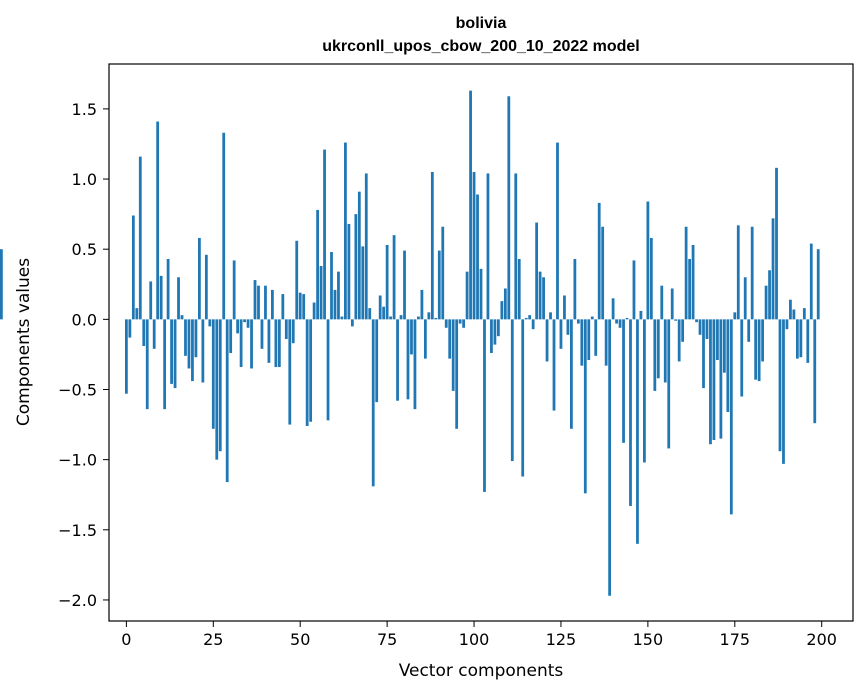  What do you see at coordinates (474, 639) in the screenshot?
I see `x-tick-label: 100` at bounding box center [474, 639].